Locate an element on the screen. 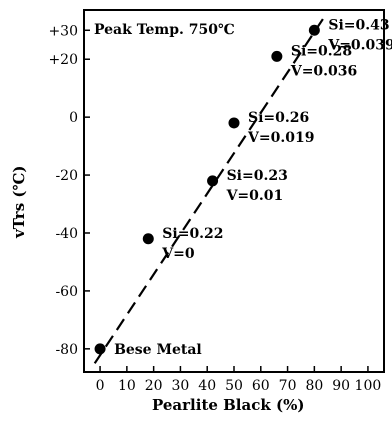 This screenshot has height=432, width=392. x-axis-ticks: 0 10 20 30 40 50 60 70 80 90 100 is located at coordinates (239, 380).